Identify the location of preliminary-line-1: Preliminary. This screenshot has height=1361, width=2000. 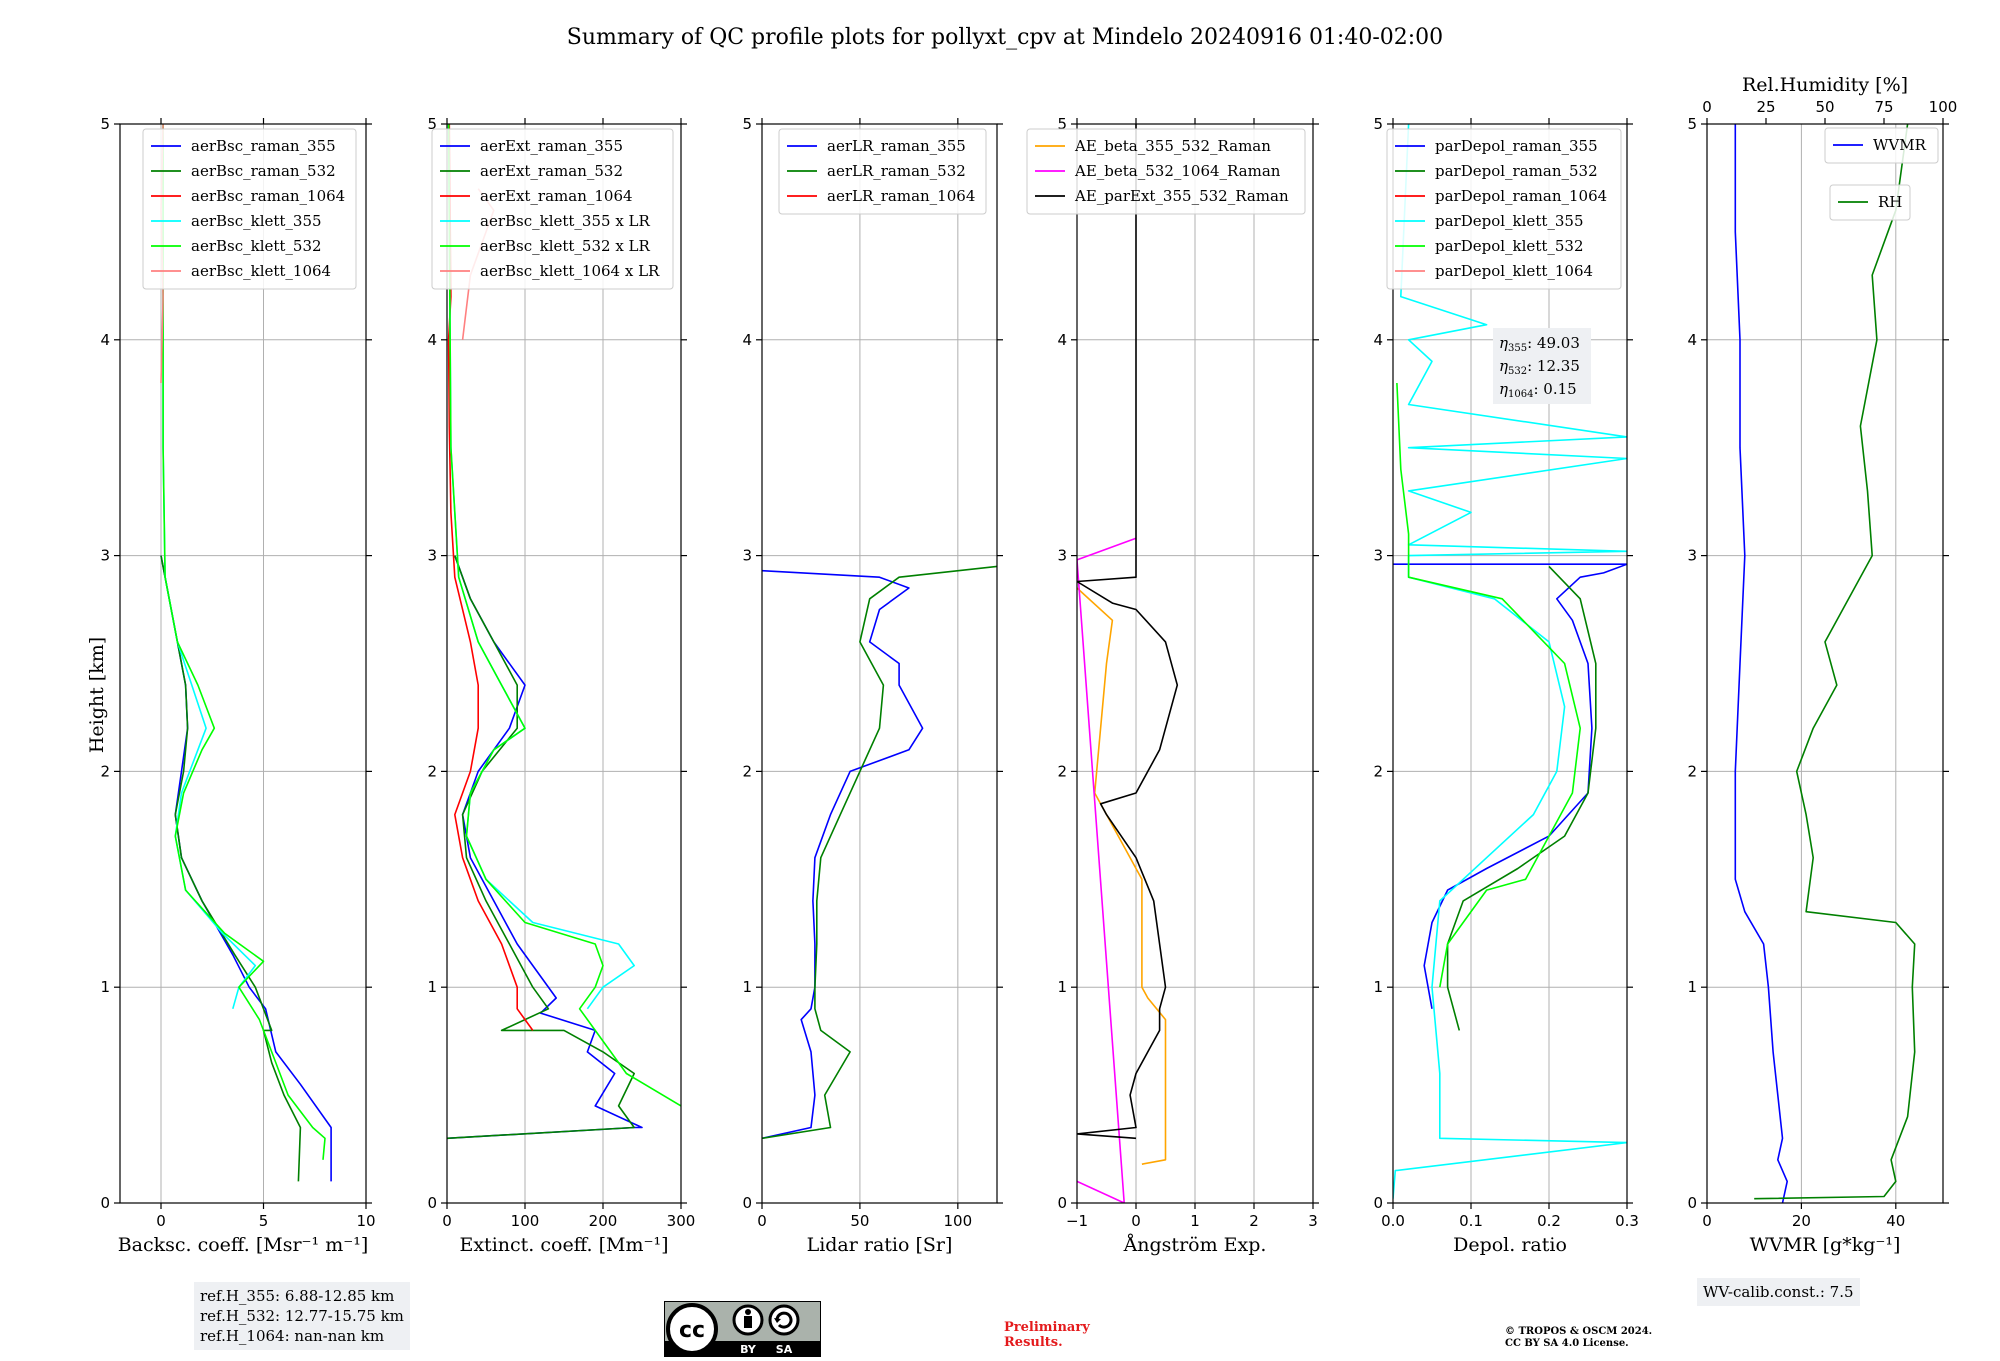
(1047, 1327).